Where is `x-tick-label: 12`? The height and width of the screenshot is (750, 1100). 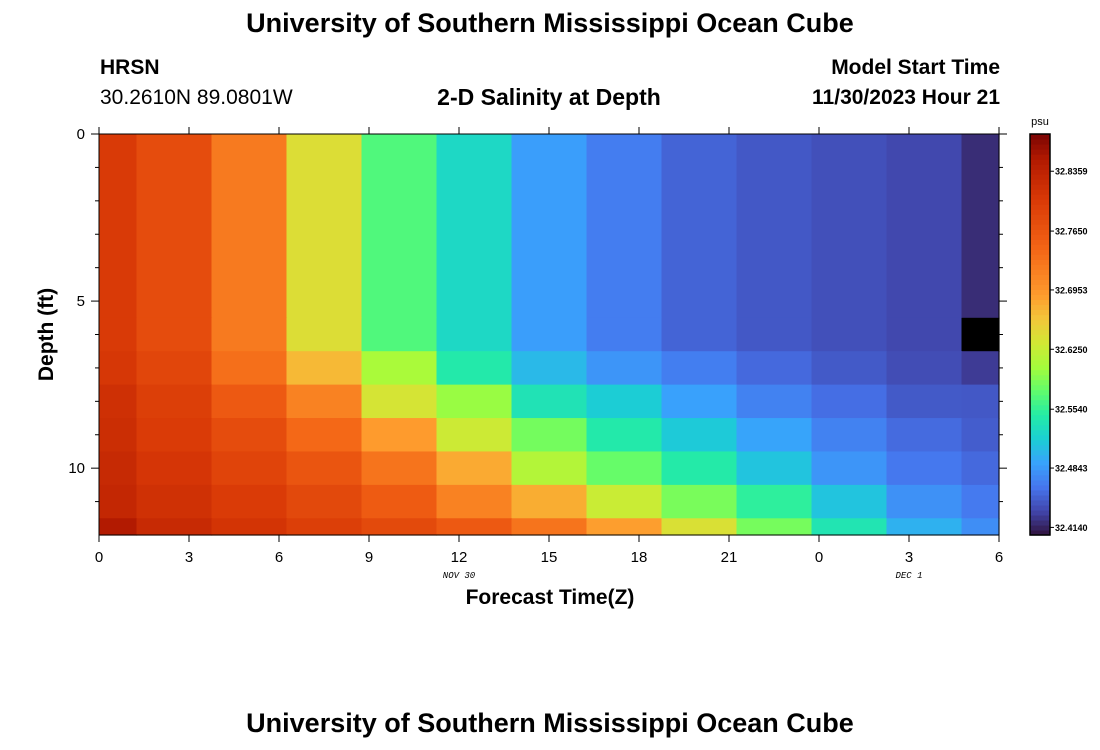
x-tick-label: 12 is located at coordinates (459, 557).